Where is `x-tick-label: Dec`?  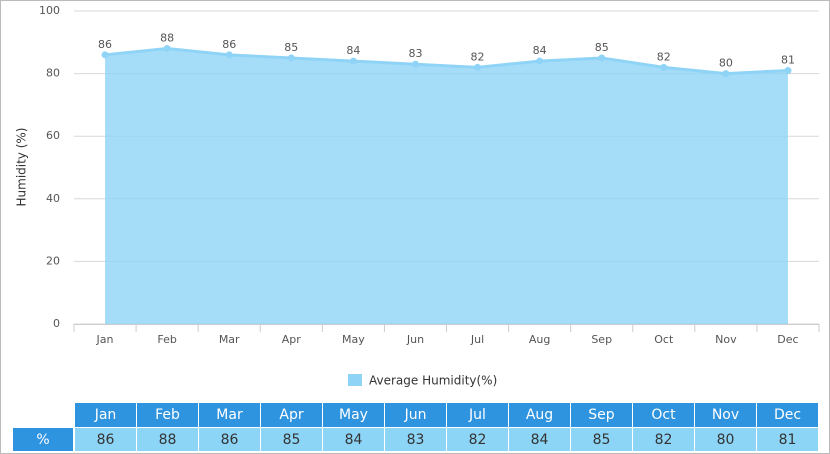 x-tick-label: Dec is located at coordinates (787, 339).